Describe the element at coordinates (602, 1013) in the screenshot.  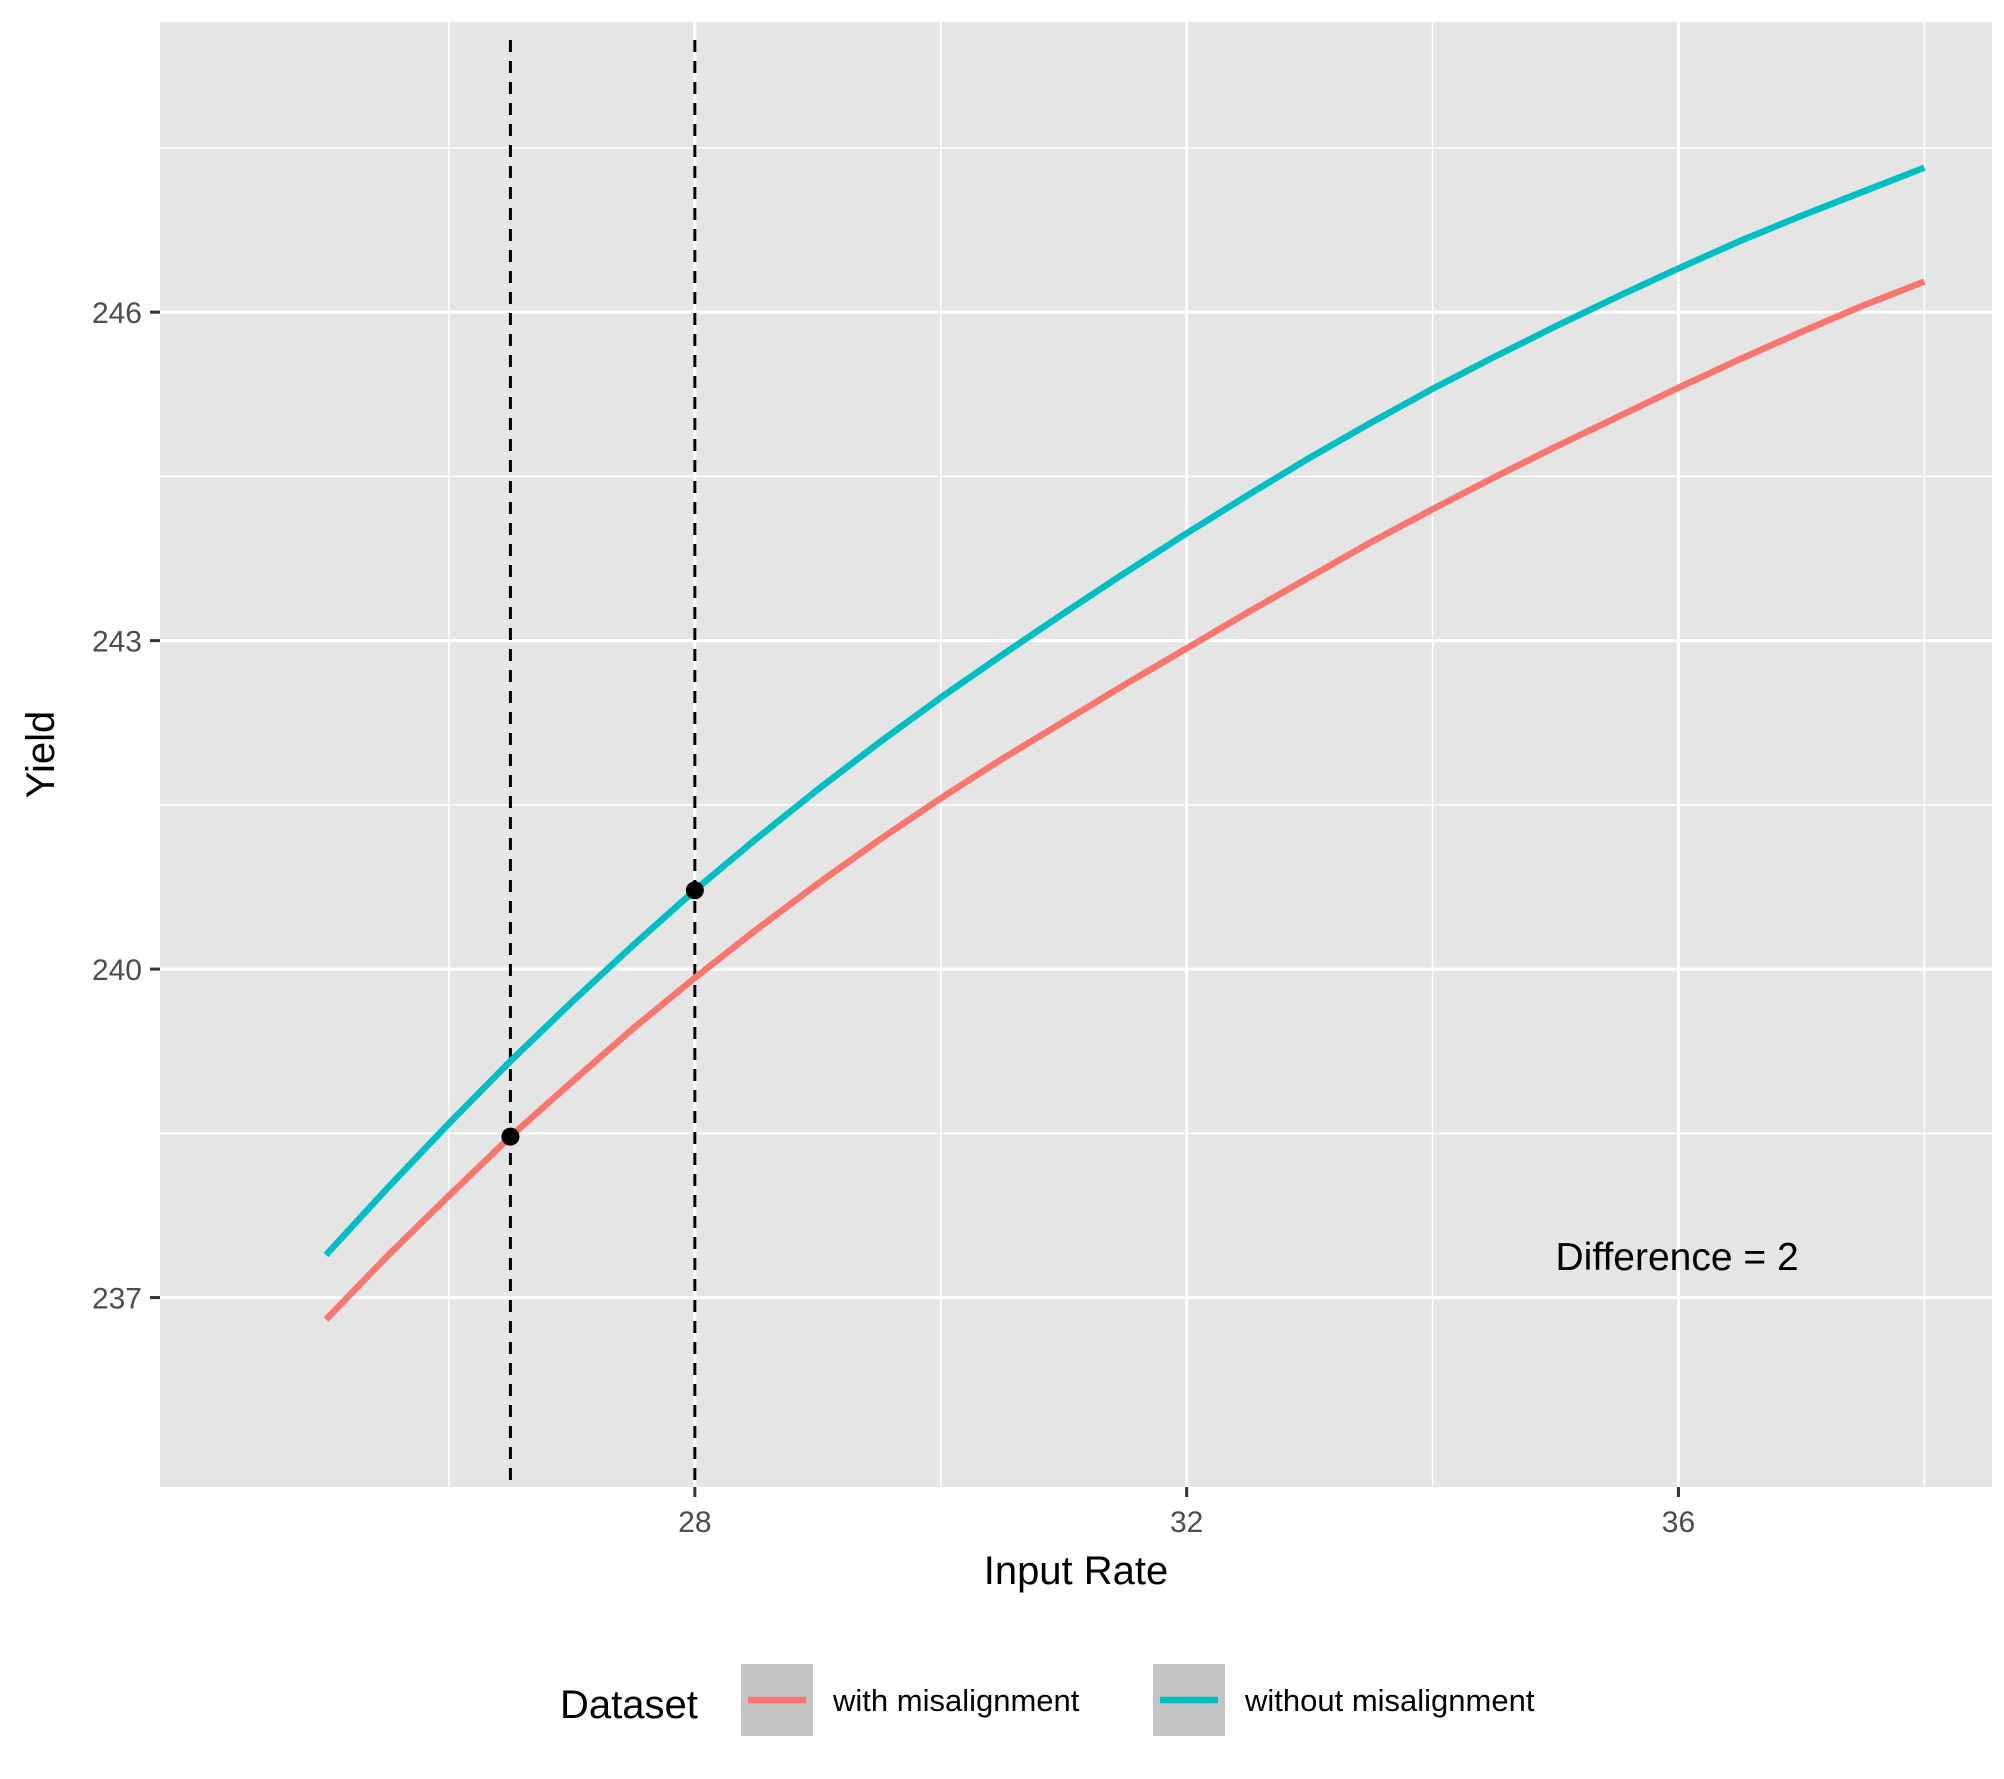
I see `highlight-points` at that location.